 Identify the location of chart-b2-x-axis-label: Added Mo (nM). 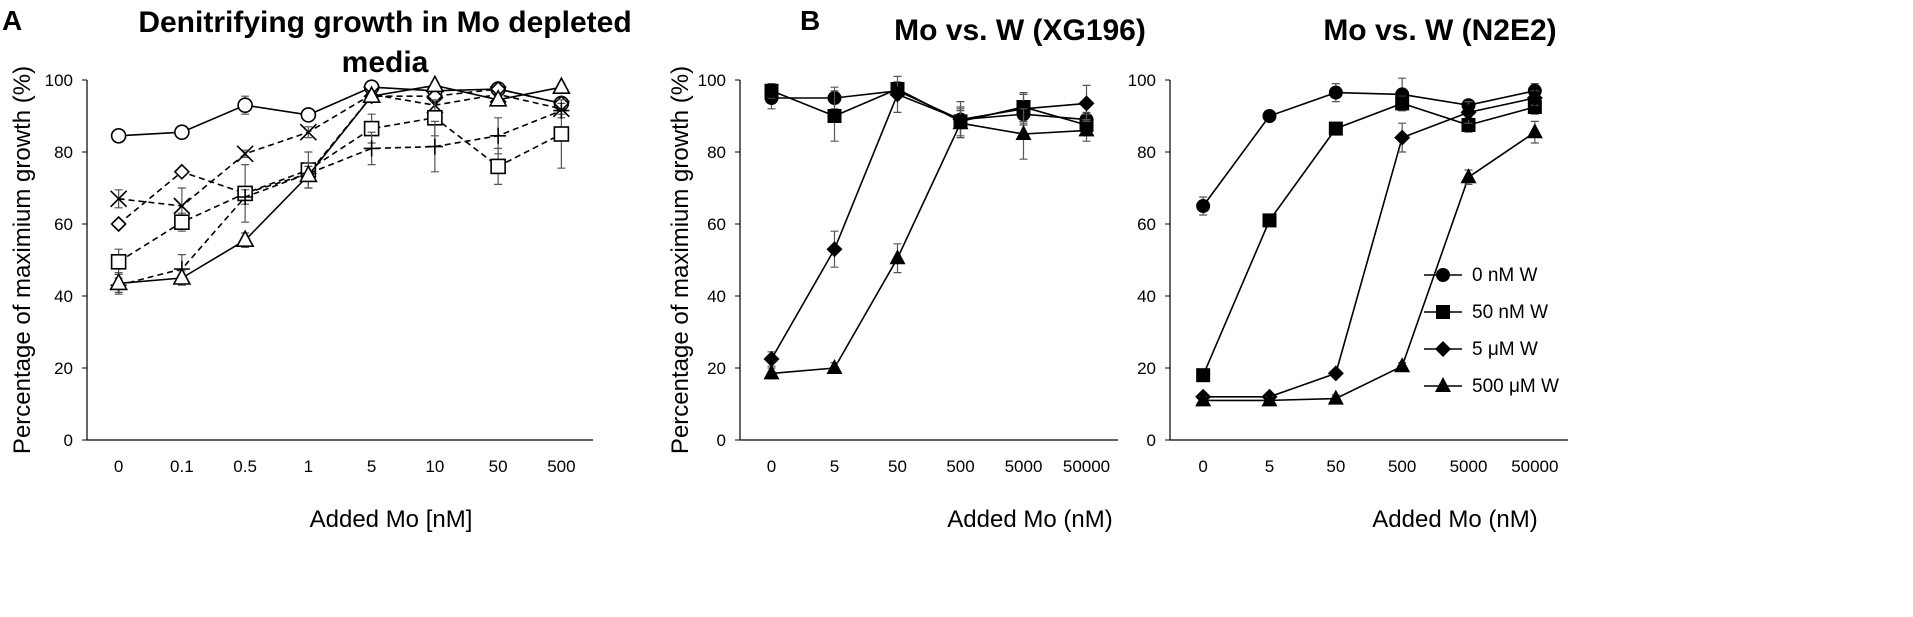
(1454, 519).